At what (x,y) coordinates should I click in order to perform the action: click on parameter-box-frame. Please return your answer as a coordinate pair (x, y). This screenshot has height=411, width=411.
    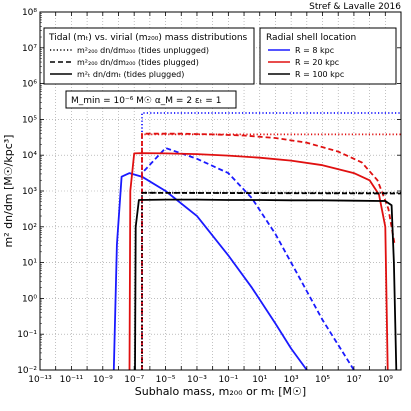
    Looking at the image, I should click on (151, 99).